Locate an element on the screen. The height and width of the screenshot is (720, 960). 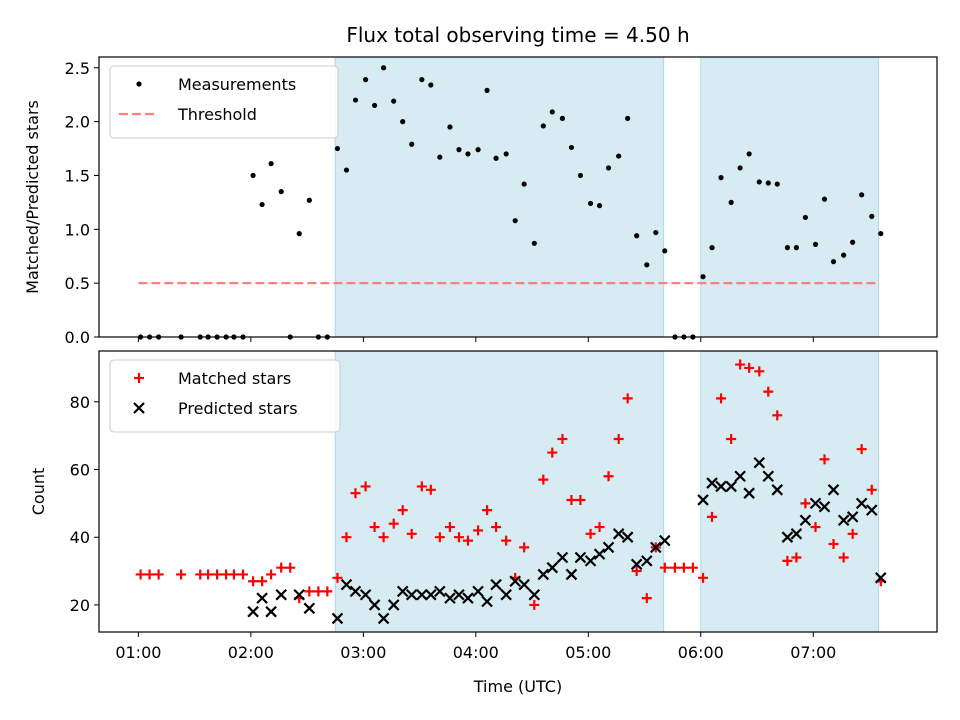
x-tick-label: 03:00 is located at coordinates (363, 652).